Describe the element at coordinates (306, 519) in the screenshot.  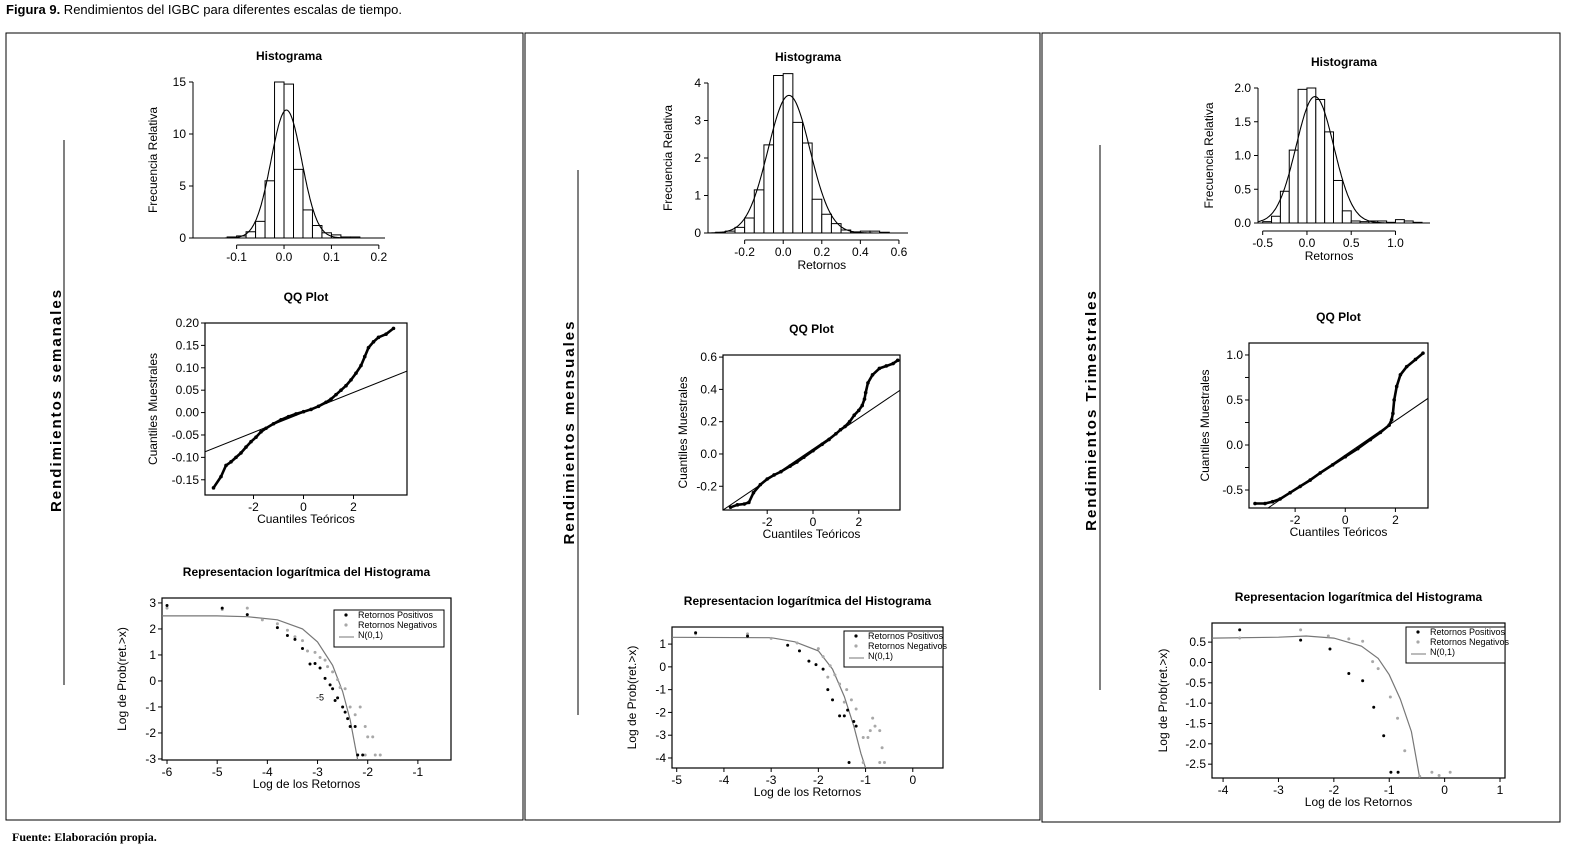
I see `x-axis-label: Cuantiles Teóricos` at that location.